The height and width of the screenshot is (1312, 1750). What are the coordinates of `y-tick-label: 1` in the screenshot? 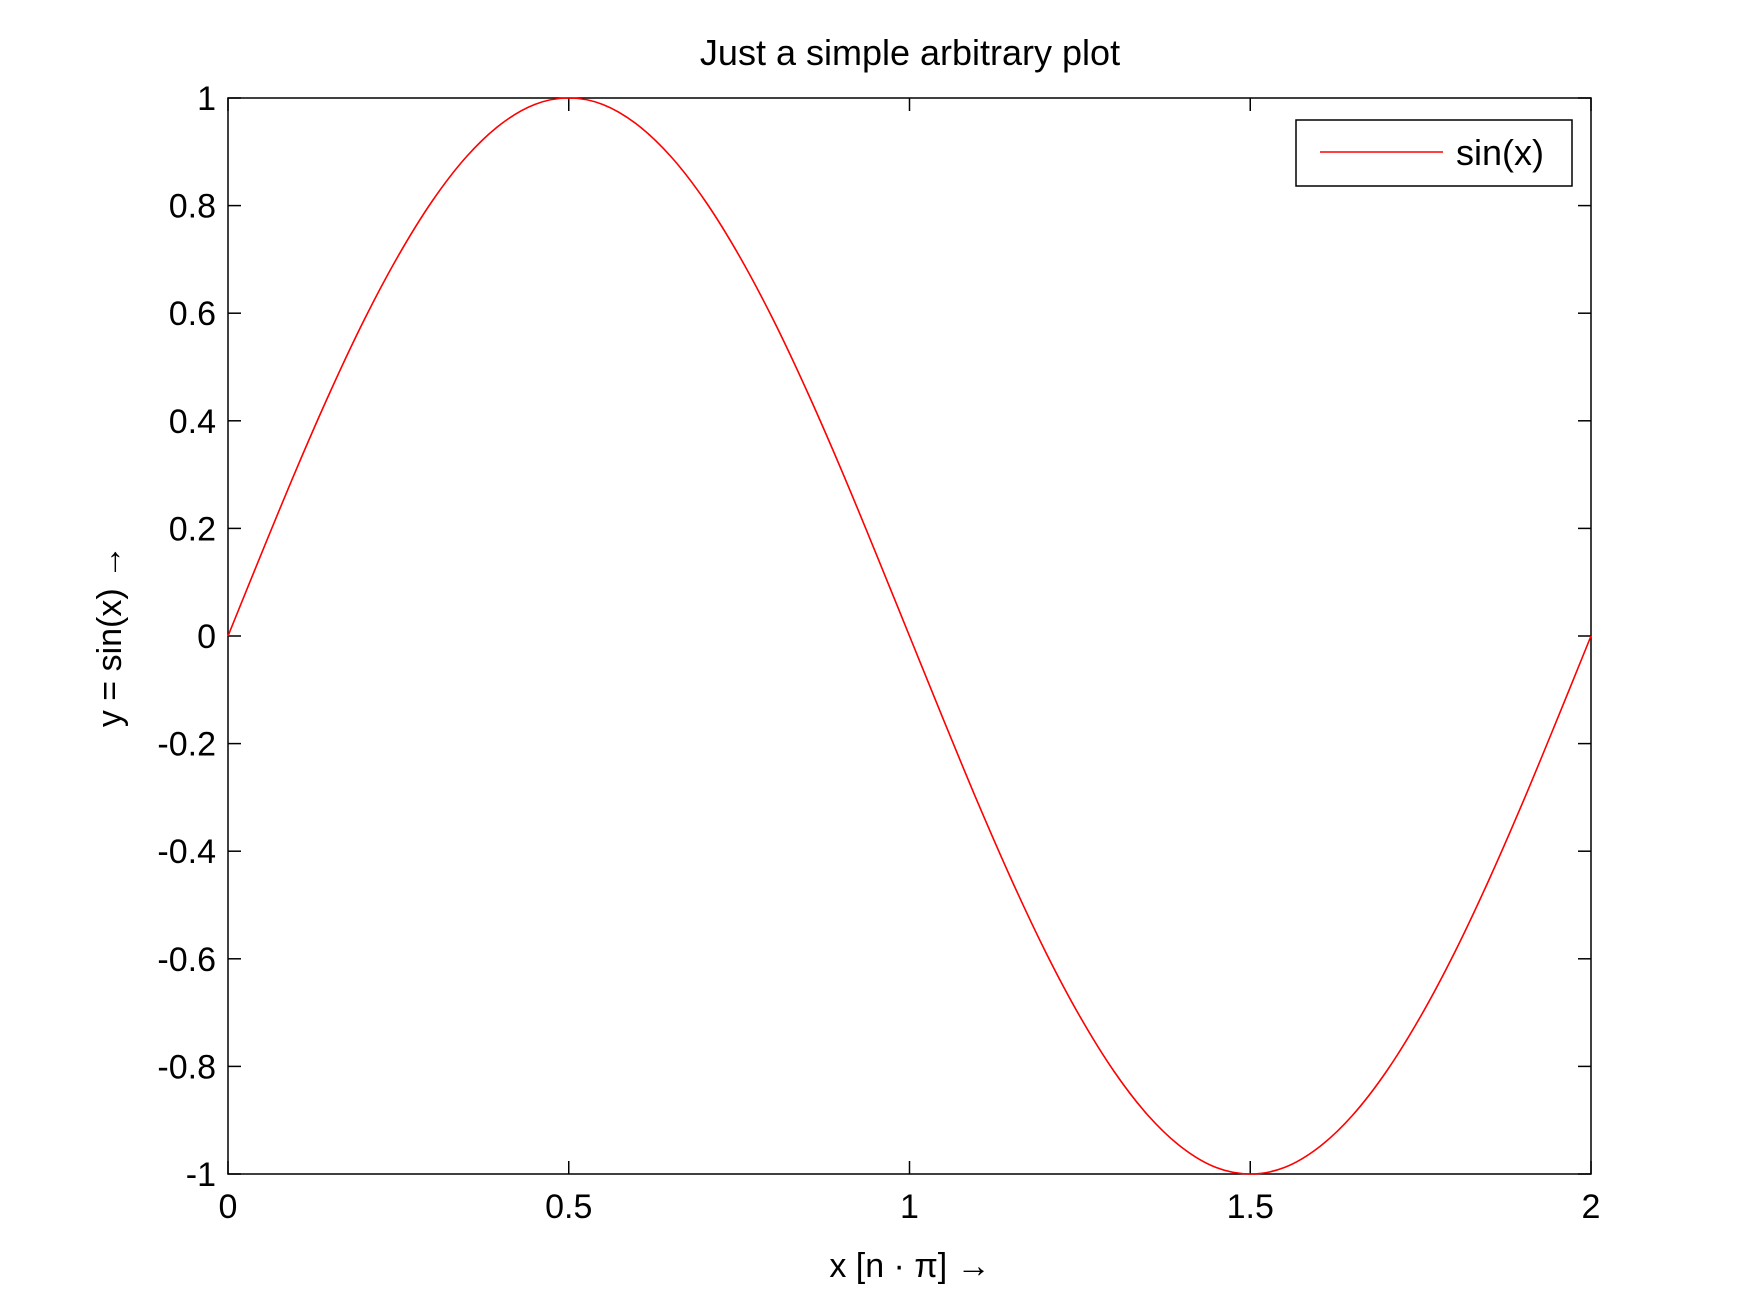 It's located at (206, 99).